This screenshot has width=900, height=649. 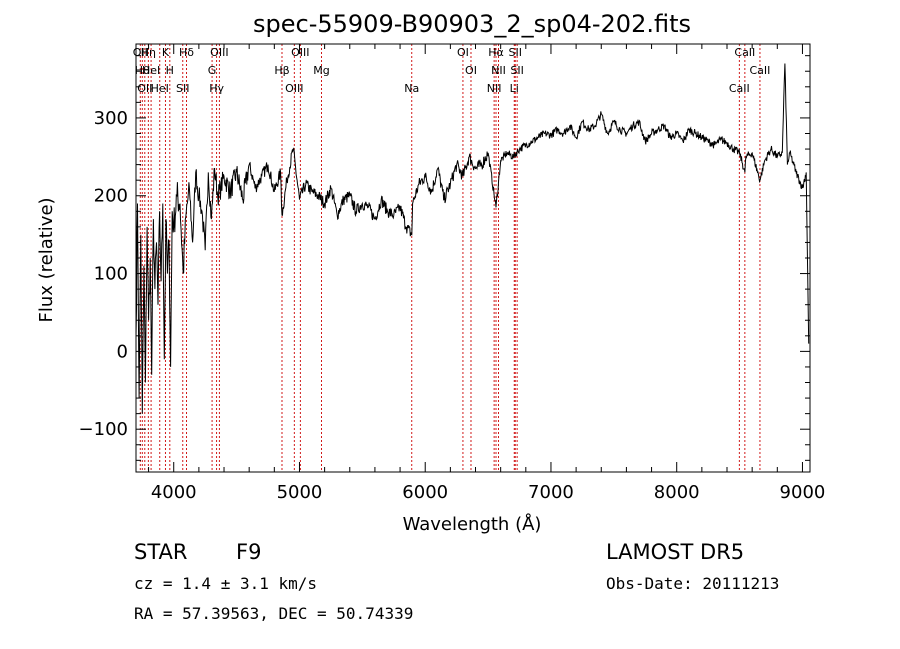 What do you see at coordinates (161, 552) in the screenshot?
I see `object-class: STAR` at bounding box center [161, 552].